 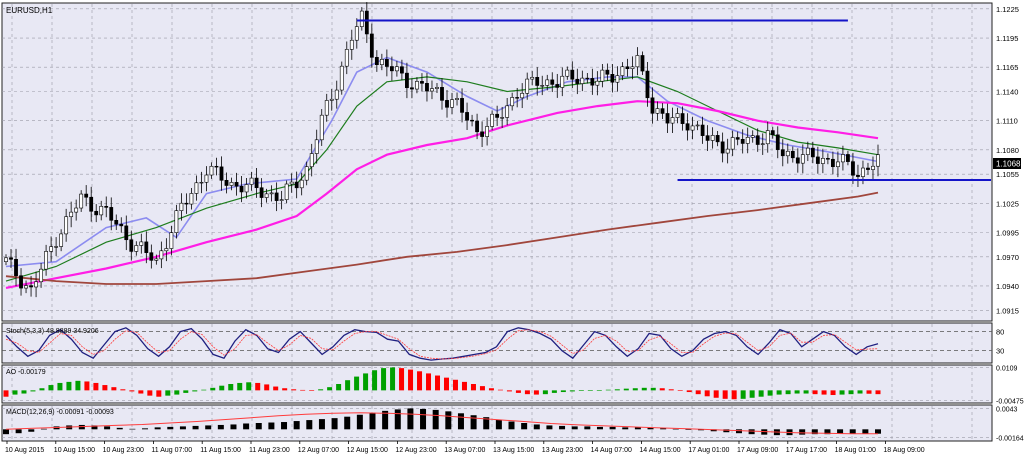 I want to click on x-tick-label: 13 Aug 07:00, so click(x=464, y=450).